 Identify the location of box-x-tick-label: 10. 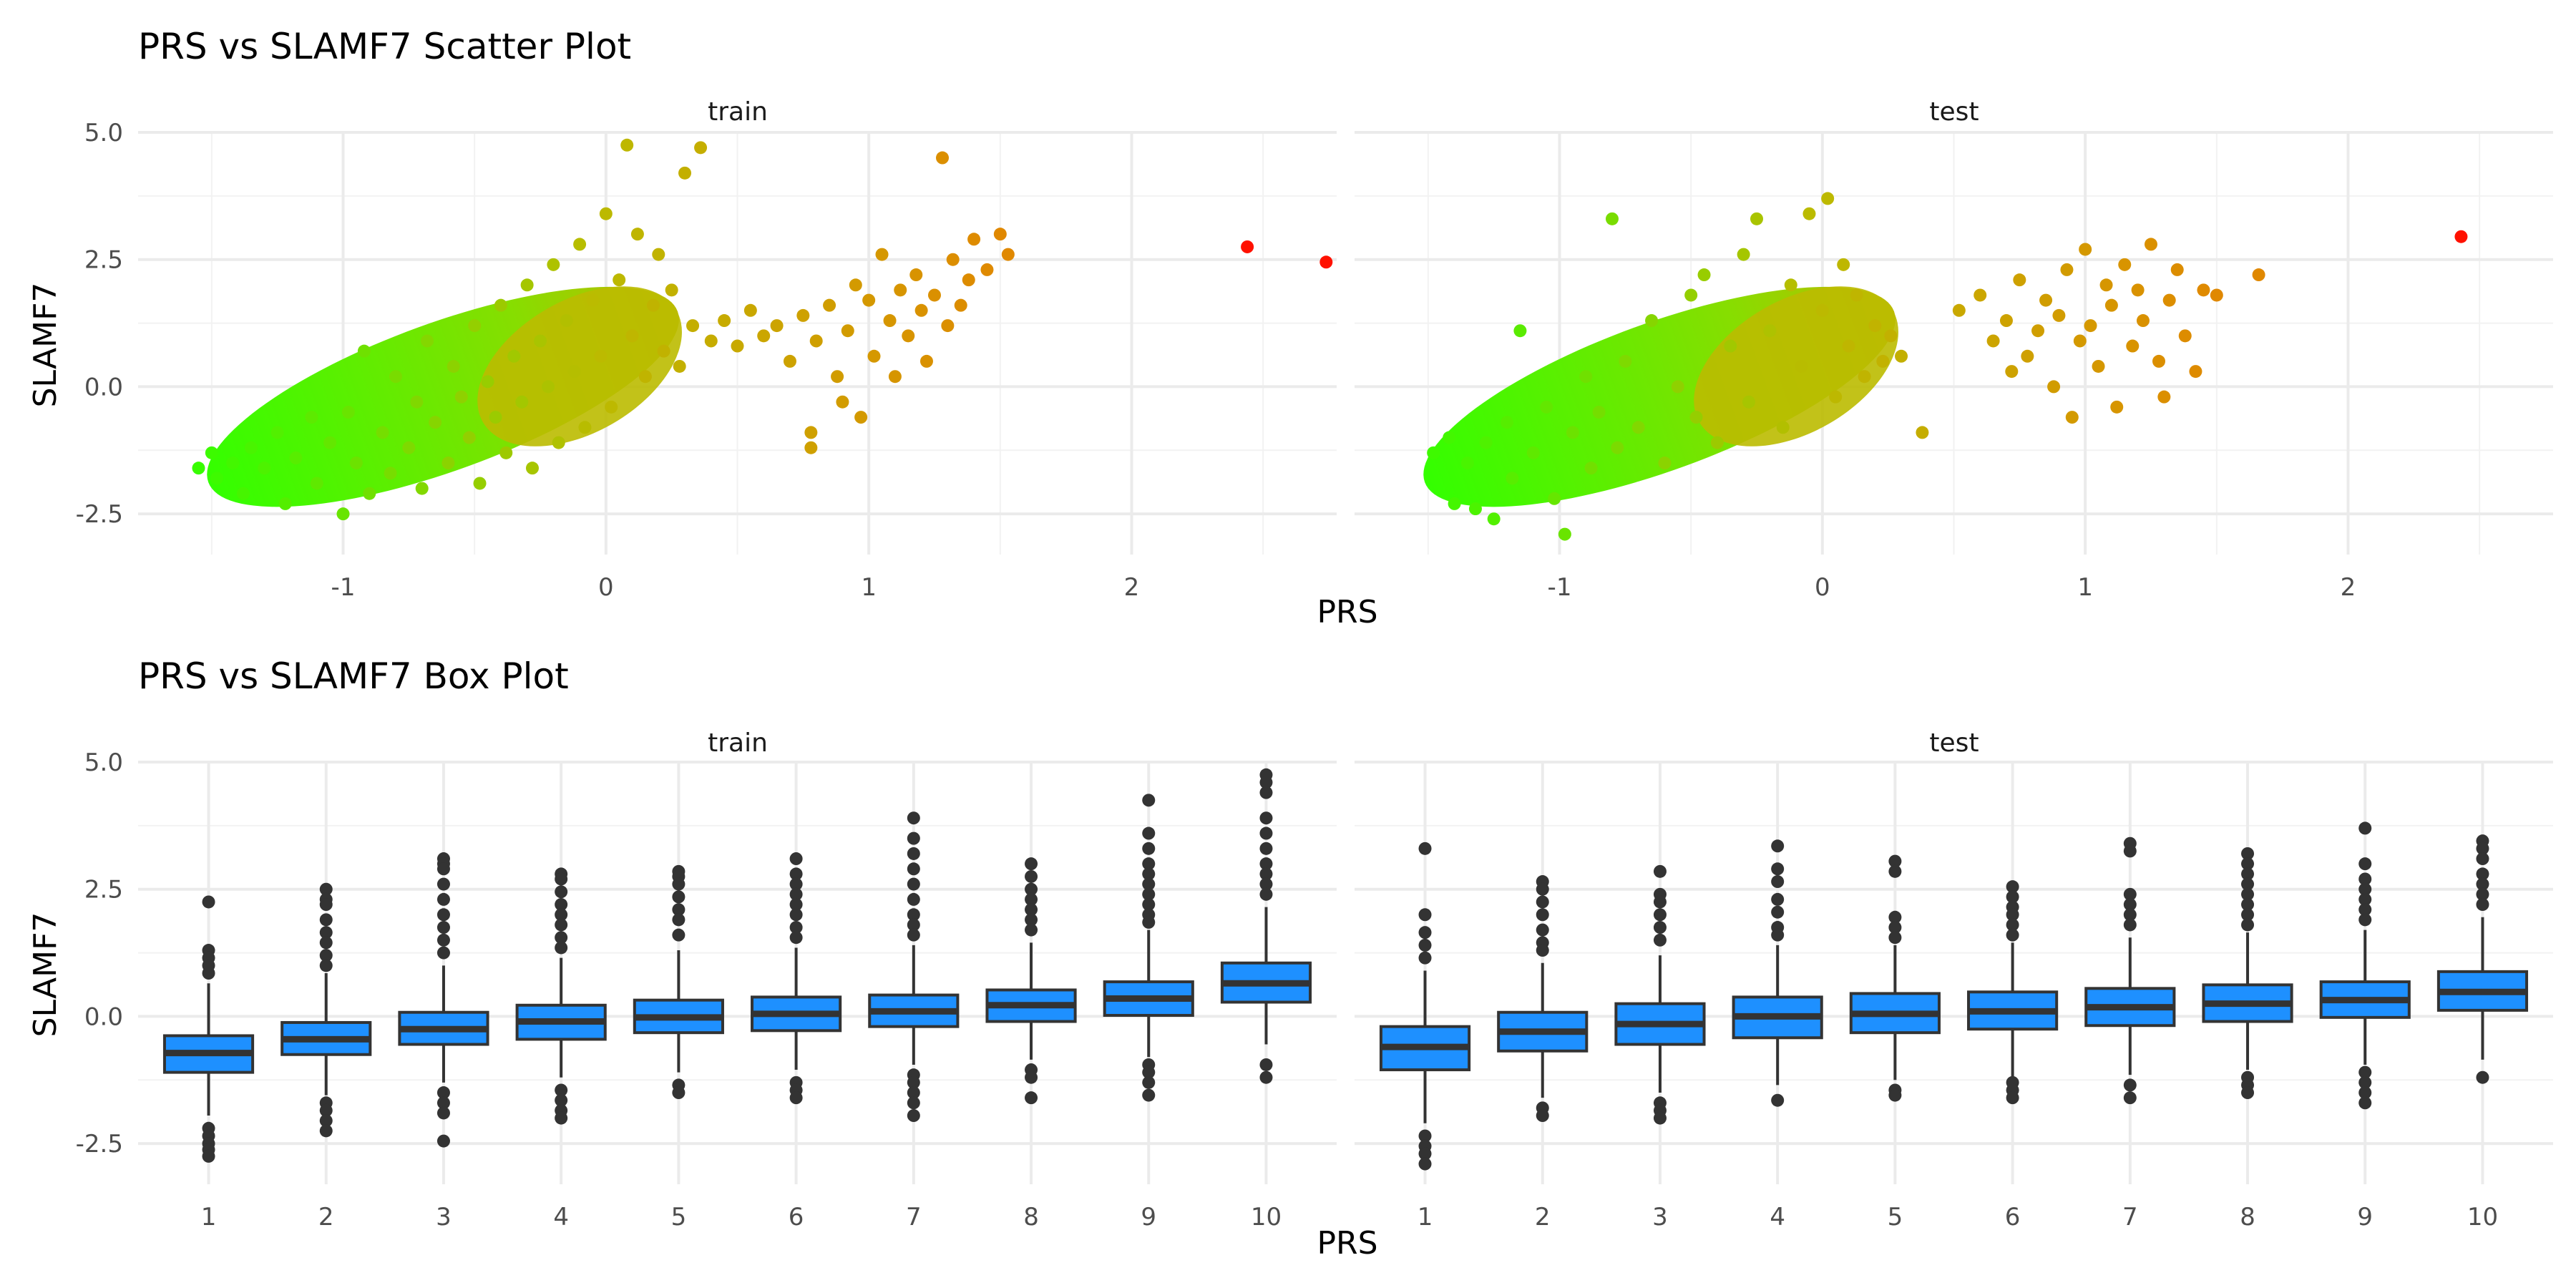
(1266, 1217).